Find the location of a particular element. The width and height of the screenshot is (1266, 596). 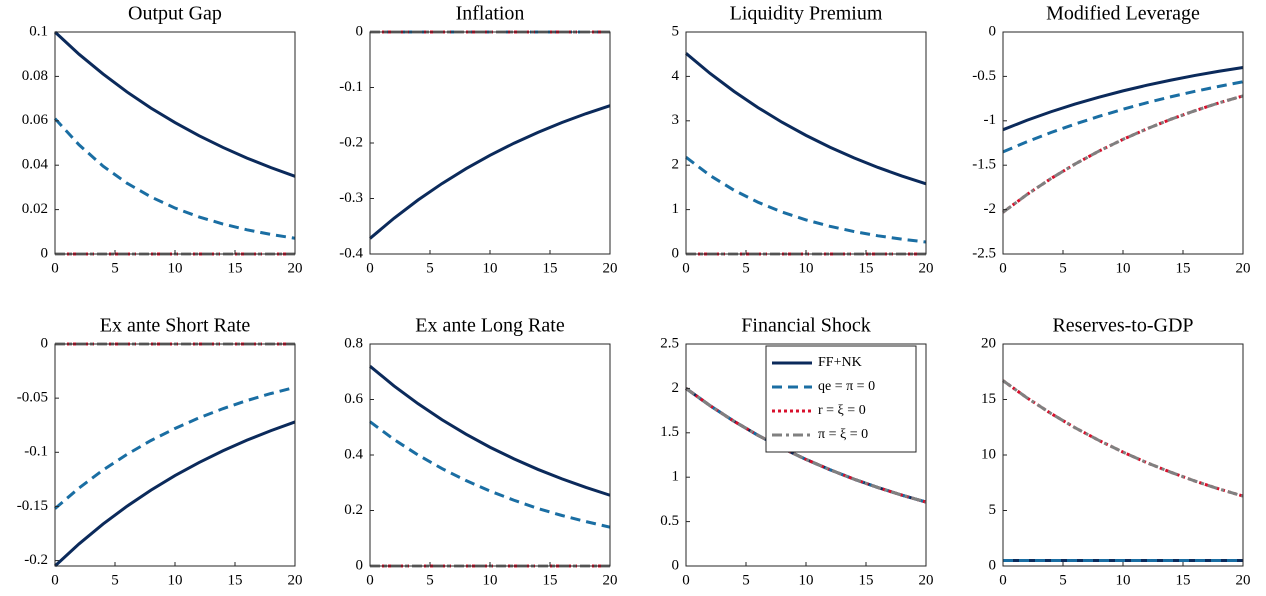

y-tick-label: 0.4 is located at coordinates (353, 454).